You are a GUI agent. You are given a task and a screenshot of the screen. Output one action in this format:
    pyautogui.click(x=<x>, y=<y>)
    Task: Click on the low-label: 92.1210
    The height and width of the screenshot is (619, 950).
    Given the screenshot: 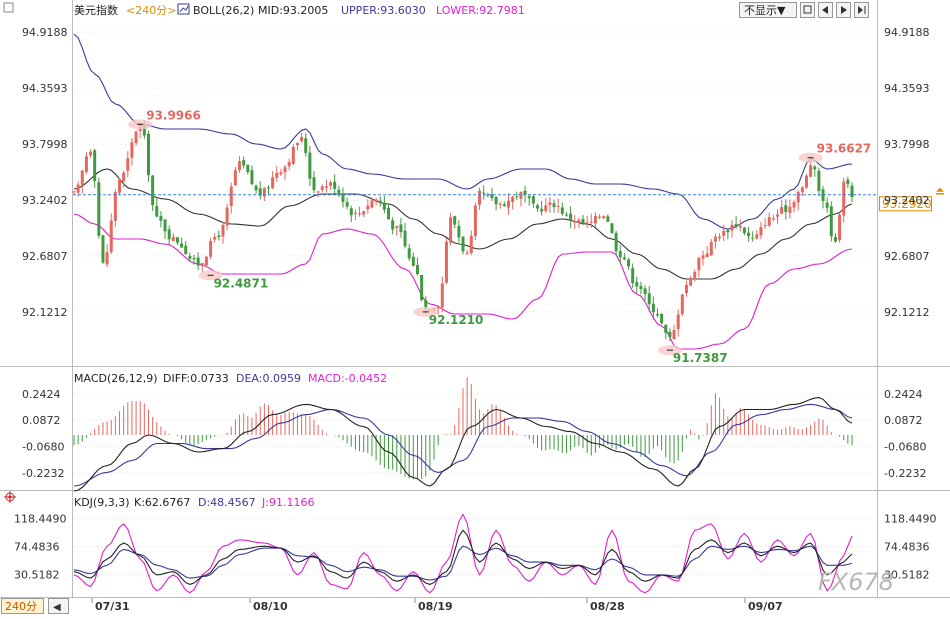 What is the action you would take?
    pyautogui.click(x=456, y=320)
    